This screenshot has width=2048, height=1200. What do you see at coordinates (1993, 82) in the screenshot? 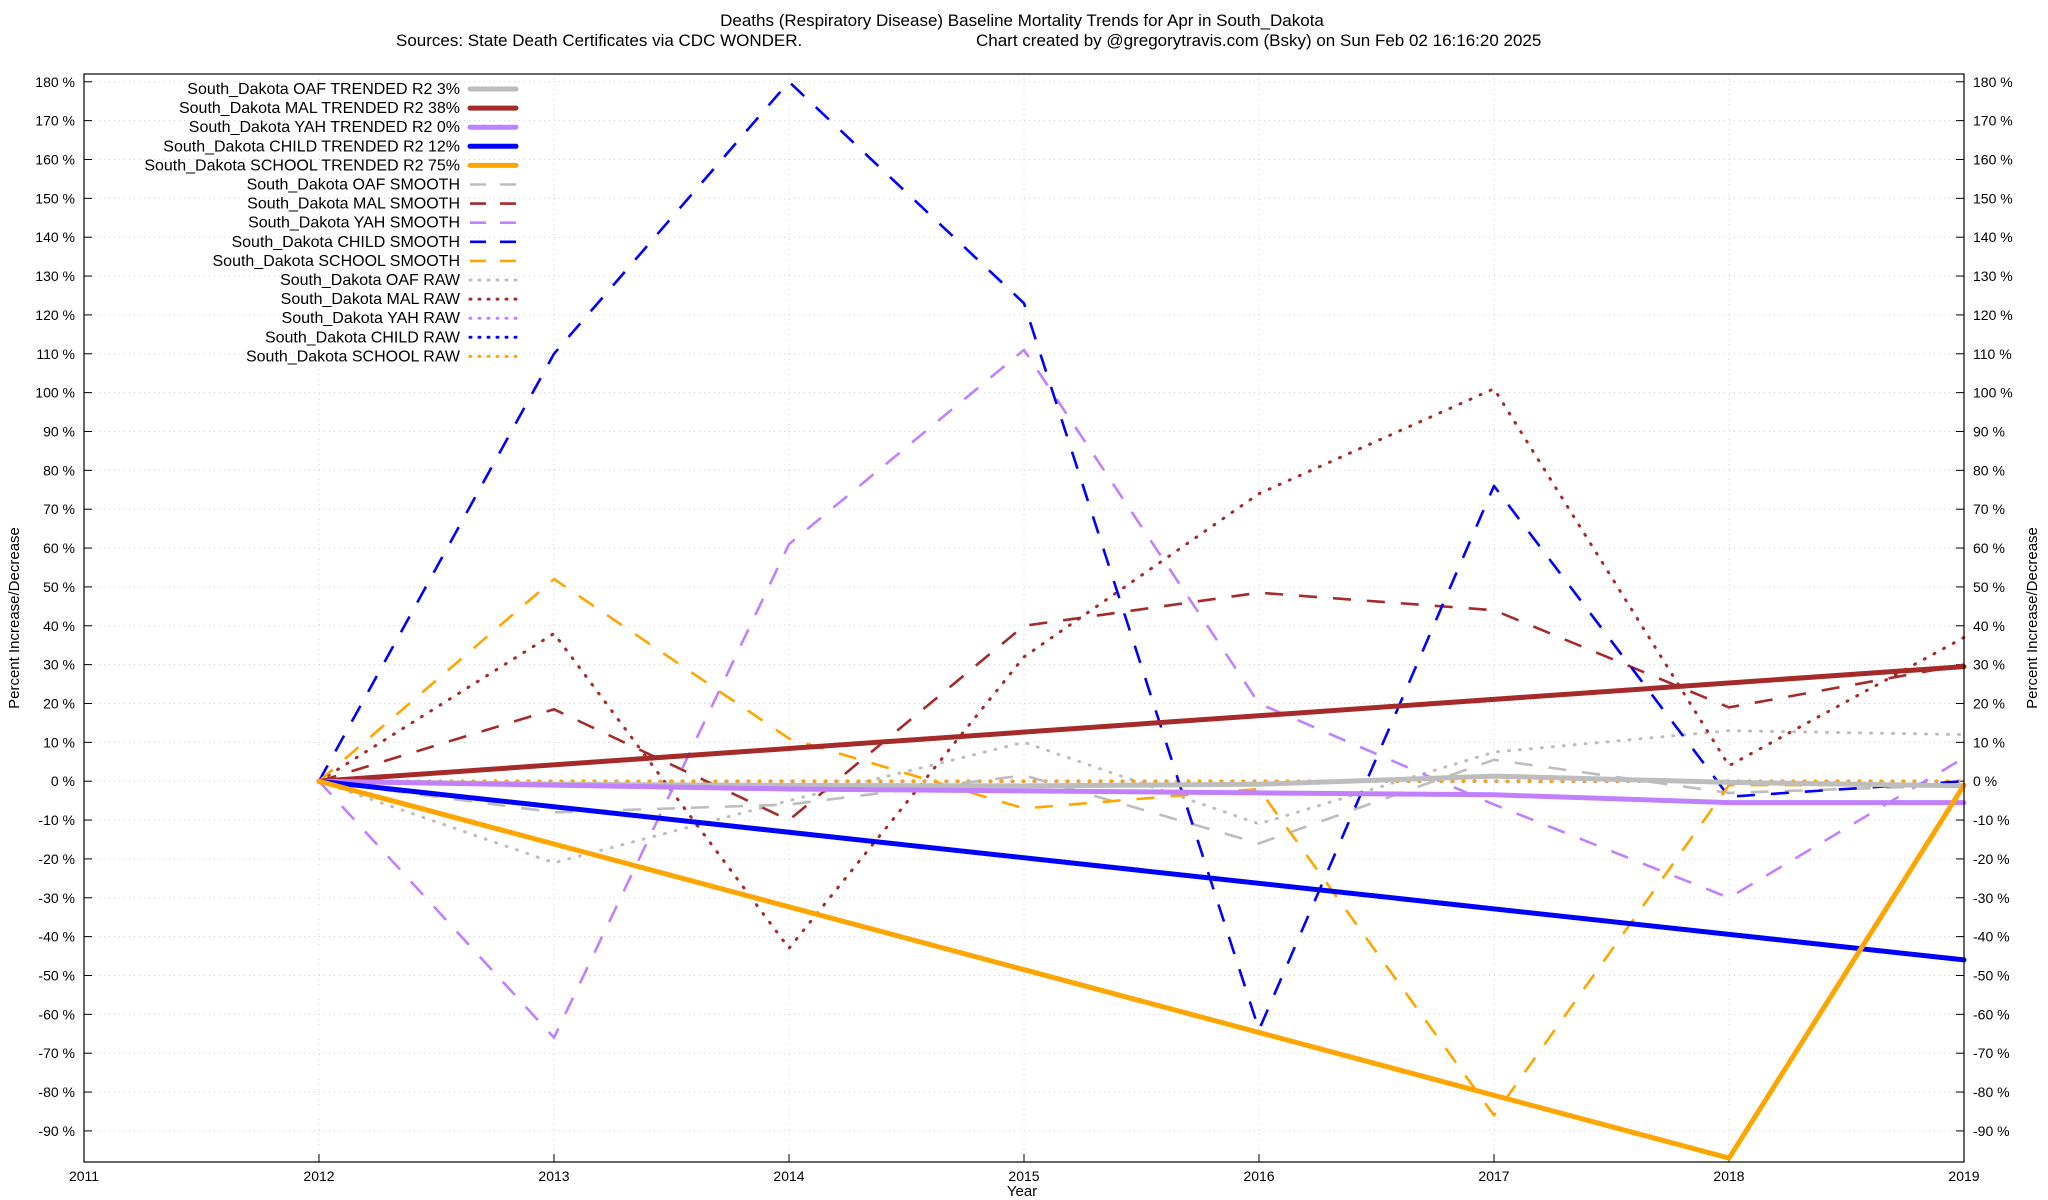
I see `y-tick-label-right: 180 %` at bounding box center [1993, 82].